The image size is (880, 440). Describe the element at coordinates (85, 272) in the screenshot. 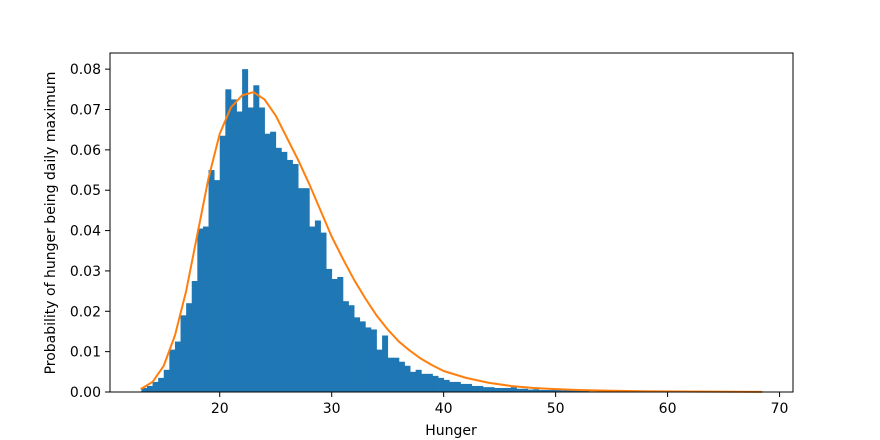

I see `y-tick-label: 0.03` at that location.